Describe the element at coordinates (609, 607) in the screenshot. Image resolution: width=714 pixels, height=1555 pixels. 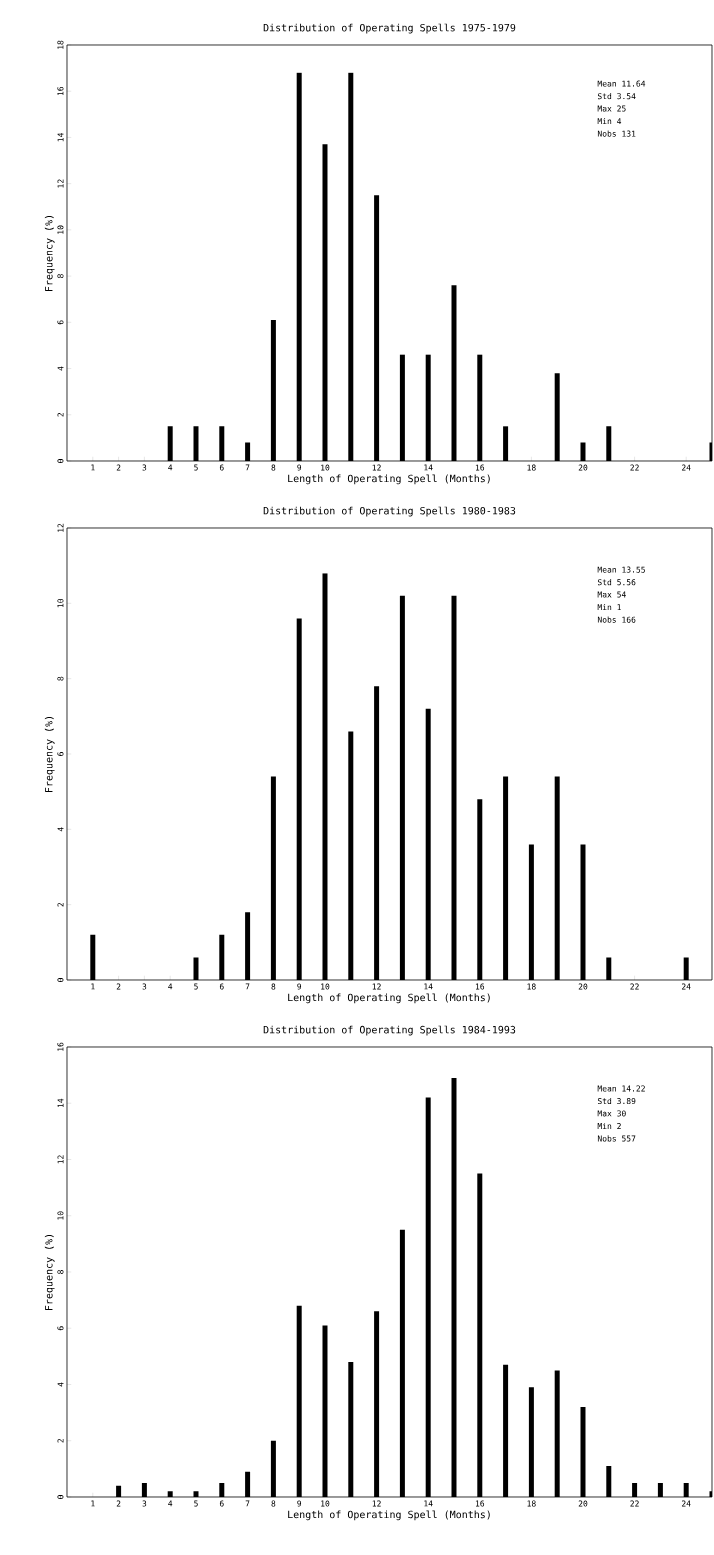
I see `annotation: Min 1` at that location.